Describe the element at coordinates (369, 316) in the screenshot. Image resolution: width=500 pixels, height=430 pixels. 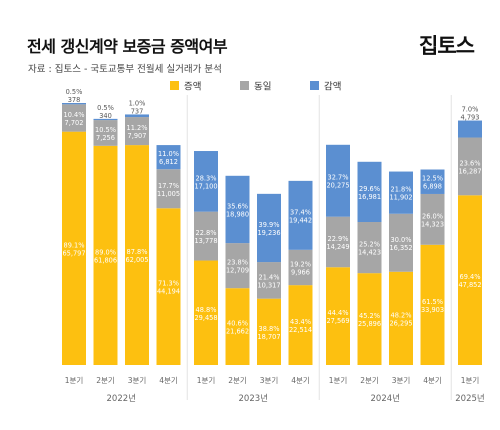
I see `data-label-percent: 45.2%` at that location.